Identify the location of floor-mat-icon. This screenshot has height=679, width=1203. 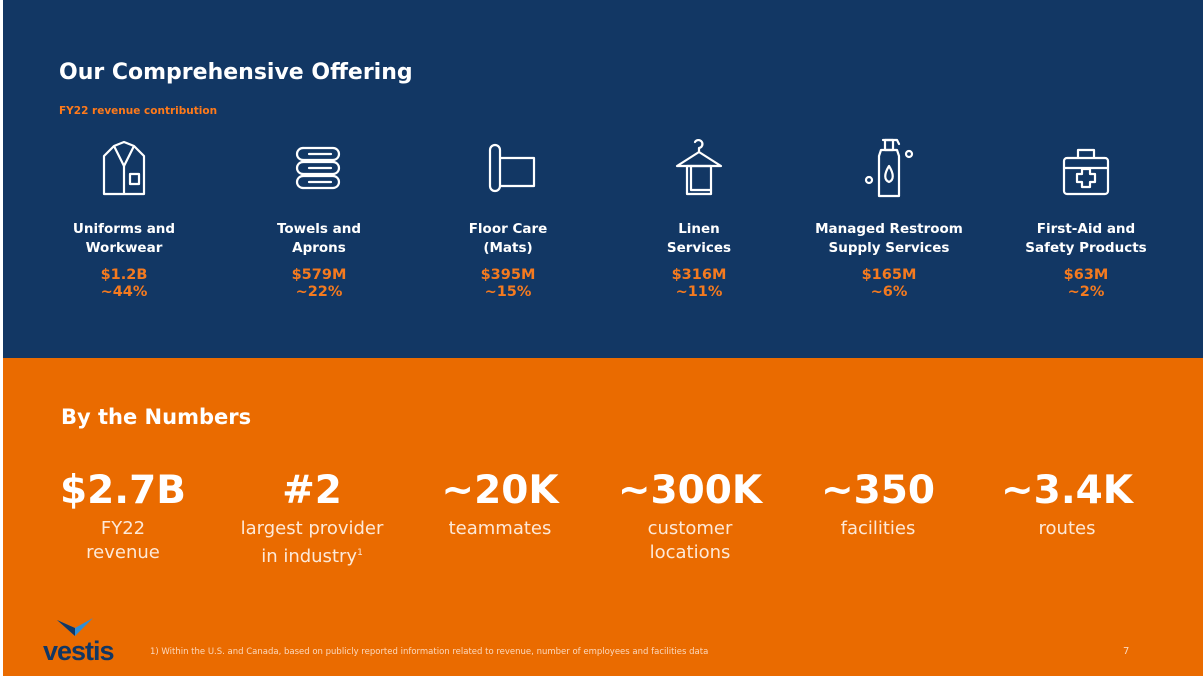
(512, 168).